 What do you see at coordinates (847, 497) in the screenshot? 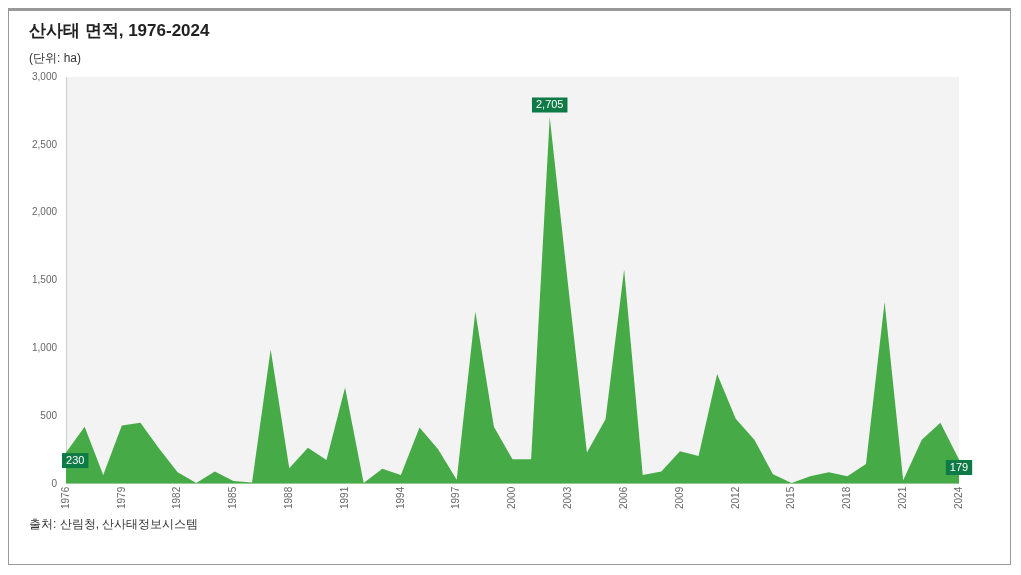
I see `x-tick-label: 2018` at bounding box center [847, 497].